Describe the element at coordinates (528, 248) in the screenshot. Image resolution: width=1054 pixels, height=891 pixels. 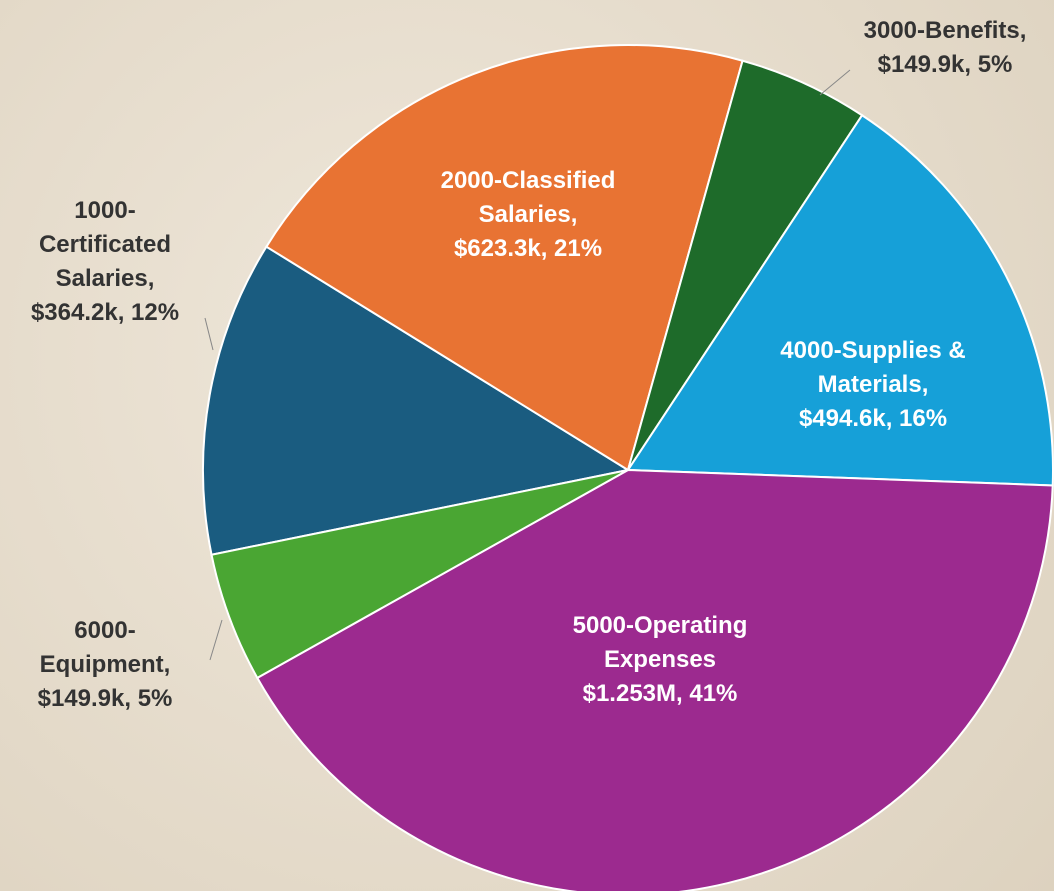
I see `value-label: $623.3k, 21%` at that location.